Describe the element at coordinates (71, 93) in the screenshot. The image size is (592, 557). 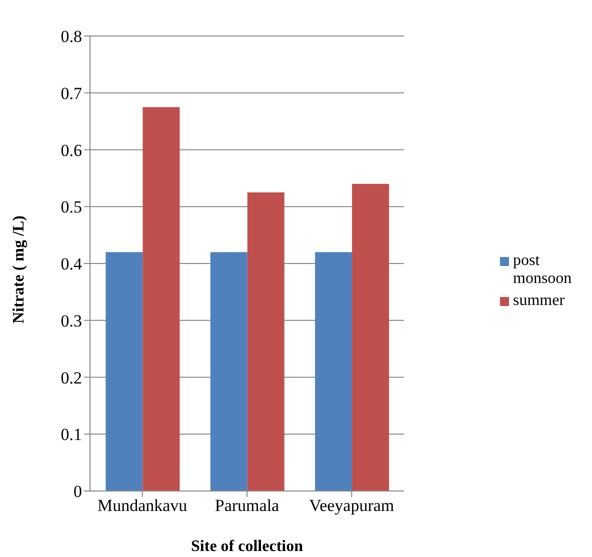
I see `y-tick-label: 0.7` at that location.